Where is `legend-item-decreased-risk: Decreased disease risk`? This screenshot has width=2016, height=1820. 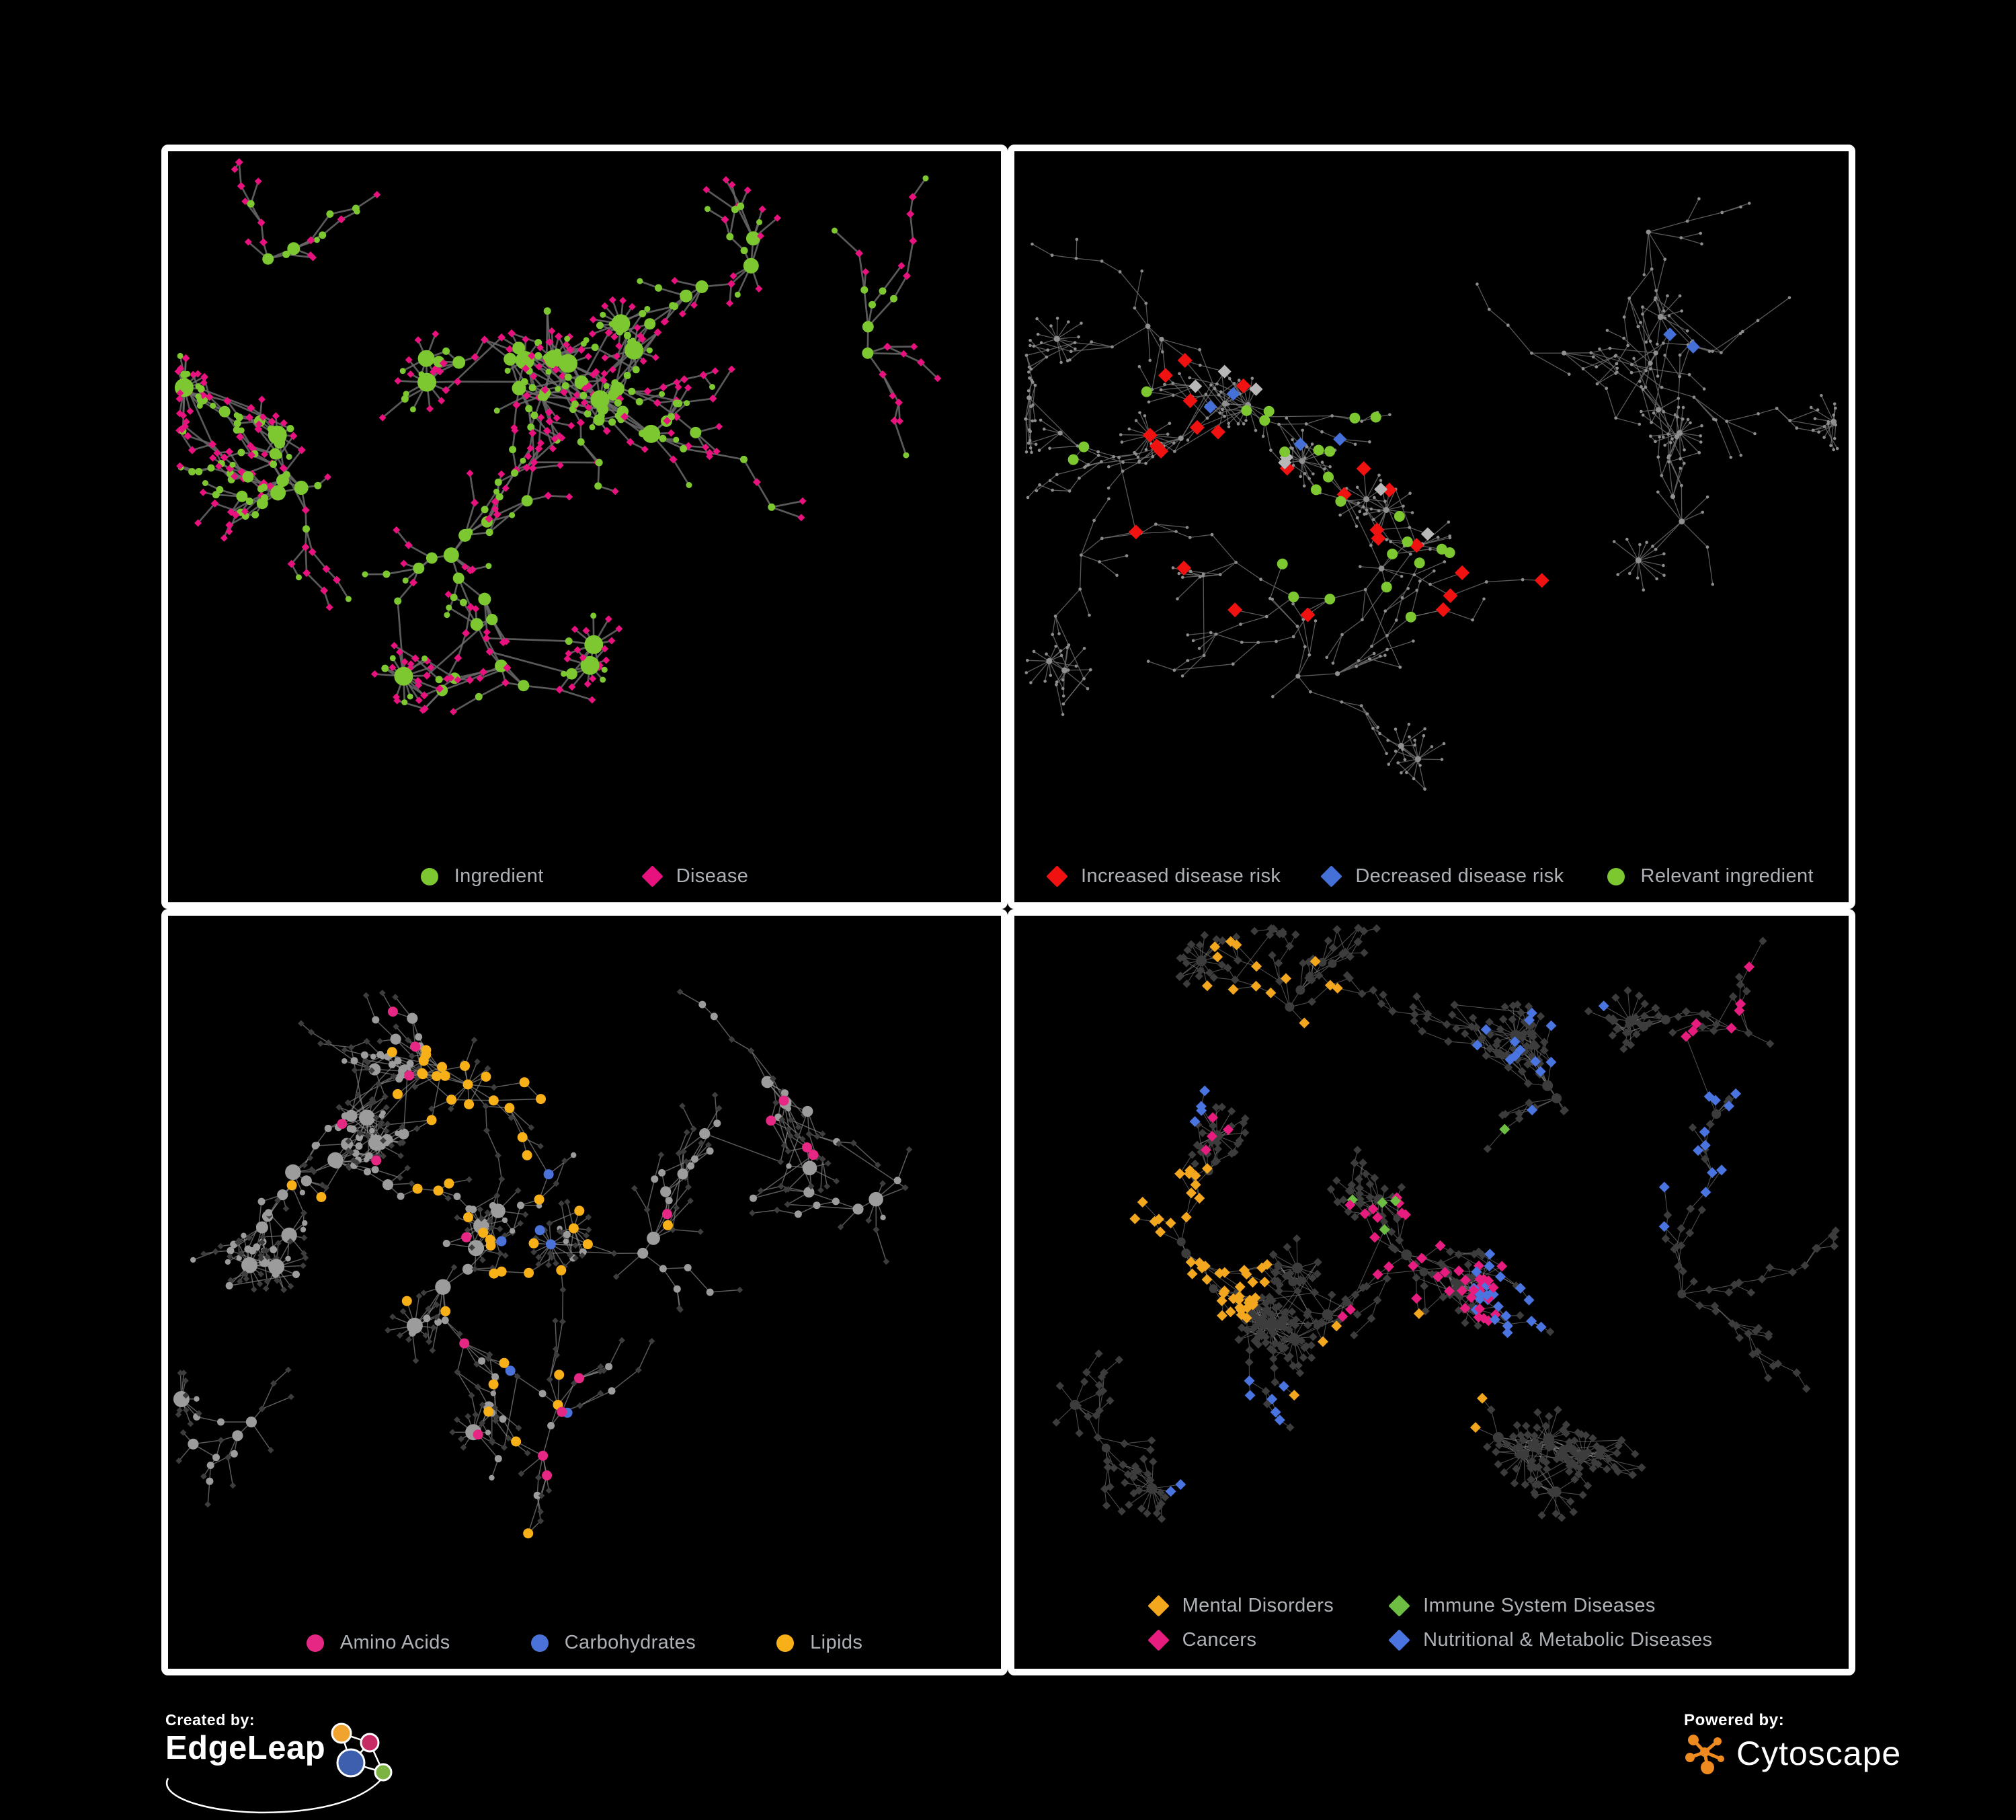 legend-item-decreased-risk: Decreased disease risk is located at coordinates (1442, 876).